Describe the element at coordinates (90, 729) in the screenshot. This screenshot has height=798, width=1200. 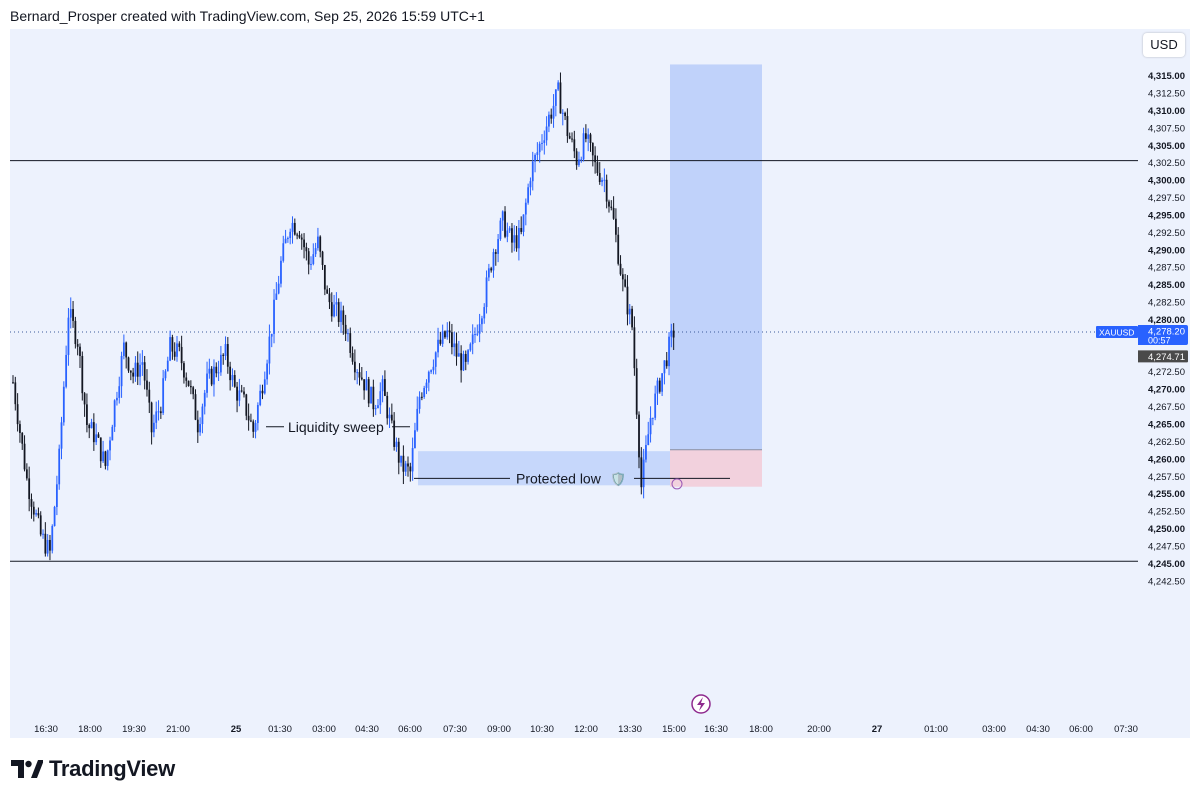
I see `time-tick-label: 18:00` at that location.